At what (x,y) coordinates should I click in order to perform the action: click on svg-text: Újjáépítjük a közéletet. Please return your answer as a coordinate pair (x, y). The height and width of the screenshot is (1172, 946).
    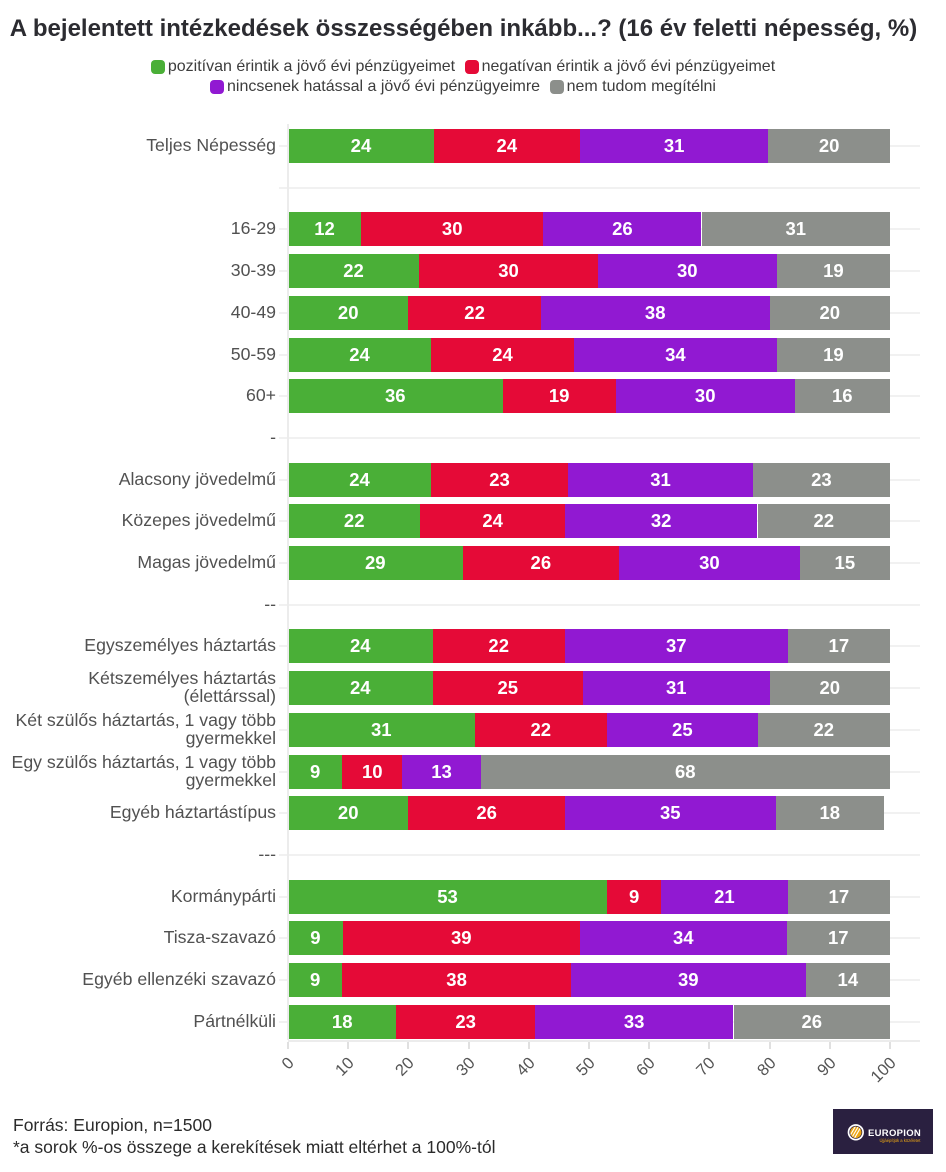
    Looking at the image, I should click on (901, 1140).